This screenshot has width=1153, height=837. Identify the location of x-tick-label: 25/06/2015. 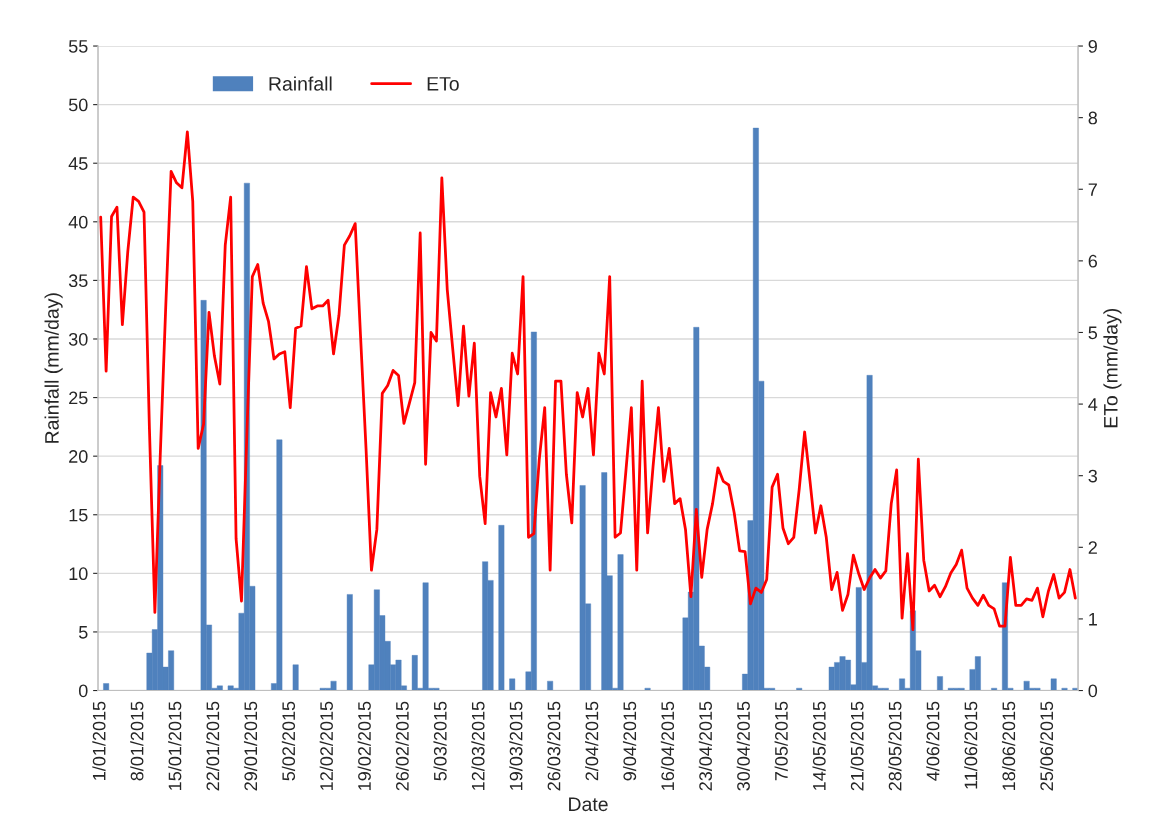
(1046, 746).